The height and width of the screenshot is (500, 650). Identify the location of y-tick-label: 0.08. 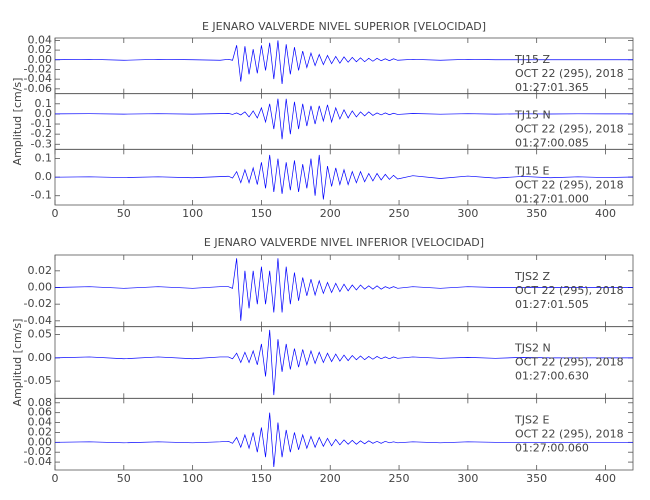
(40, 402).